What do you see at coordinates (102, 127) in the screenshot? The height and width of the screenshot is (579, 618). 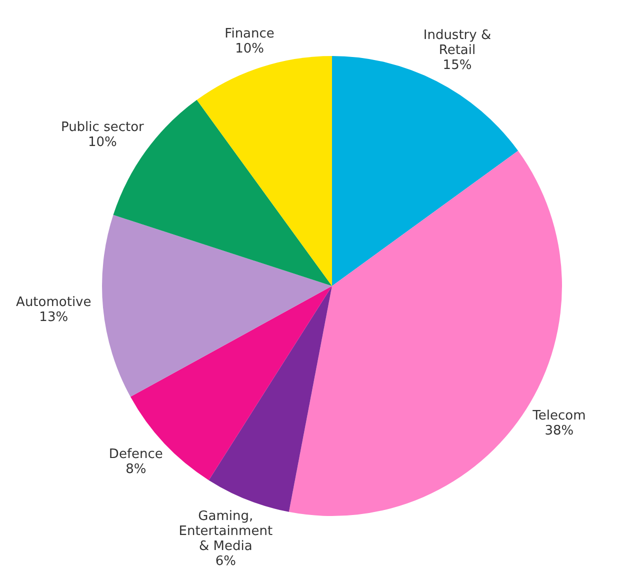 I see `slice-label: Public sector` at bounding box center [102, 127].